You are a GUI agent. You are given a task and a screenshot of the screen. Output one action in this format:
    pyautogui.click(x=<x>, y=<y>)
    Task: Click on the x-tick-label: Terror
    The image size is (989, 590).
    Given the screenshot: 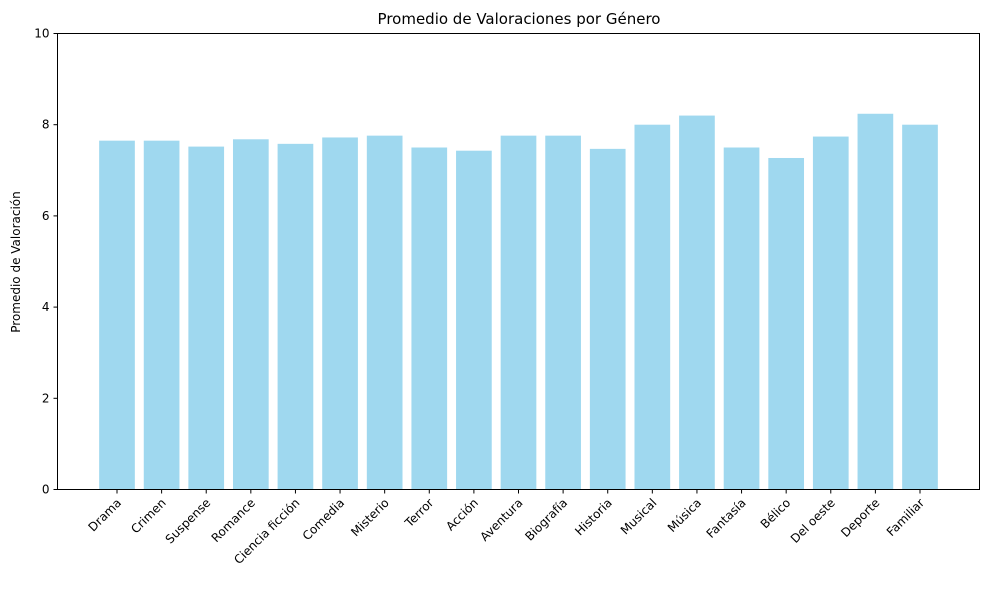 What is the action you would take?
    pyautogui.click(x=419, y=513)
    